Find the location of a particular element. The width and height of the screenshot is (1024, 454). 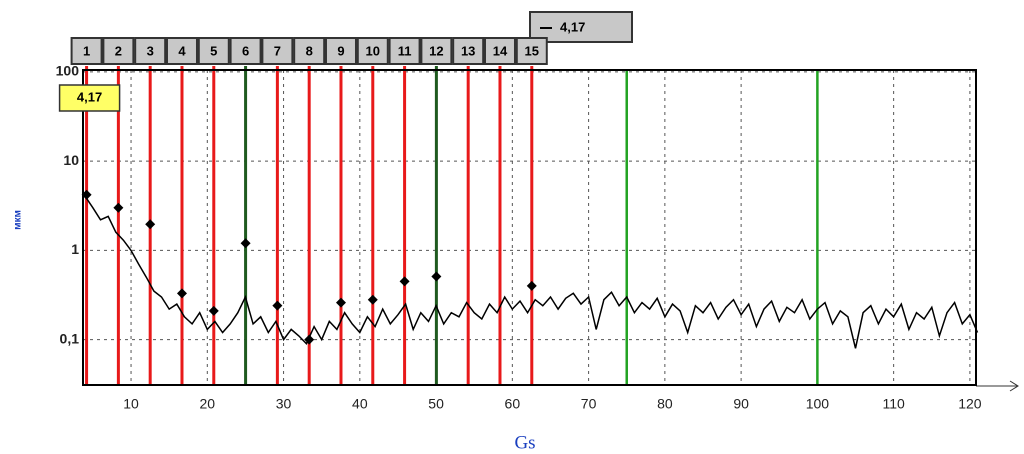

harmonic-tag-label: 6 is located at coordinates (245, 50).